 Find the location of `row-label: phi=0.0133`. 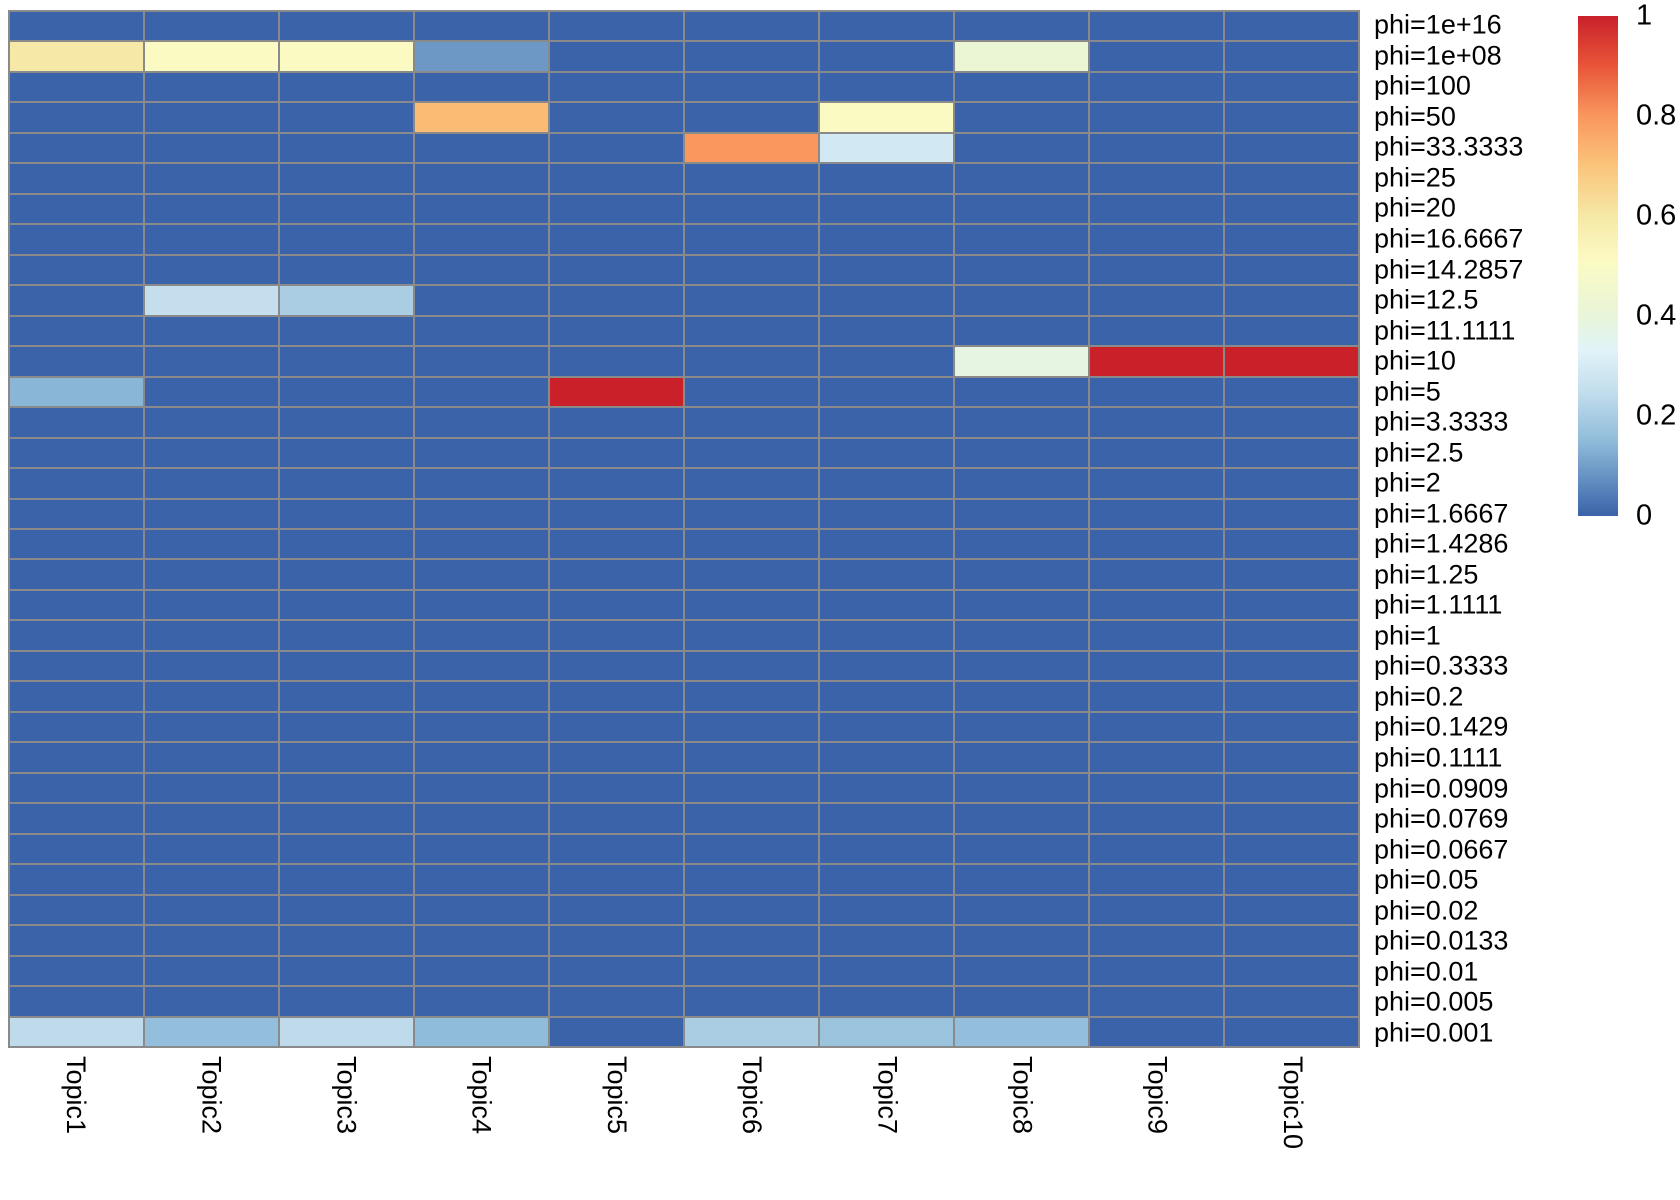

row-label: phi=0.0133 is located at coordinates (1441, 940).